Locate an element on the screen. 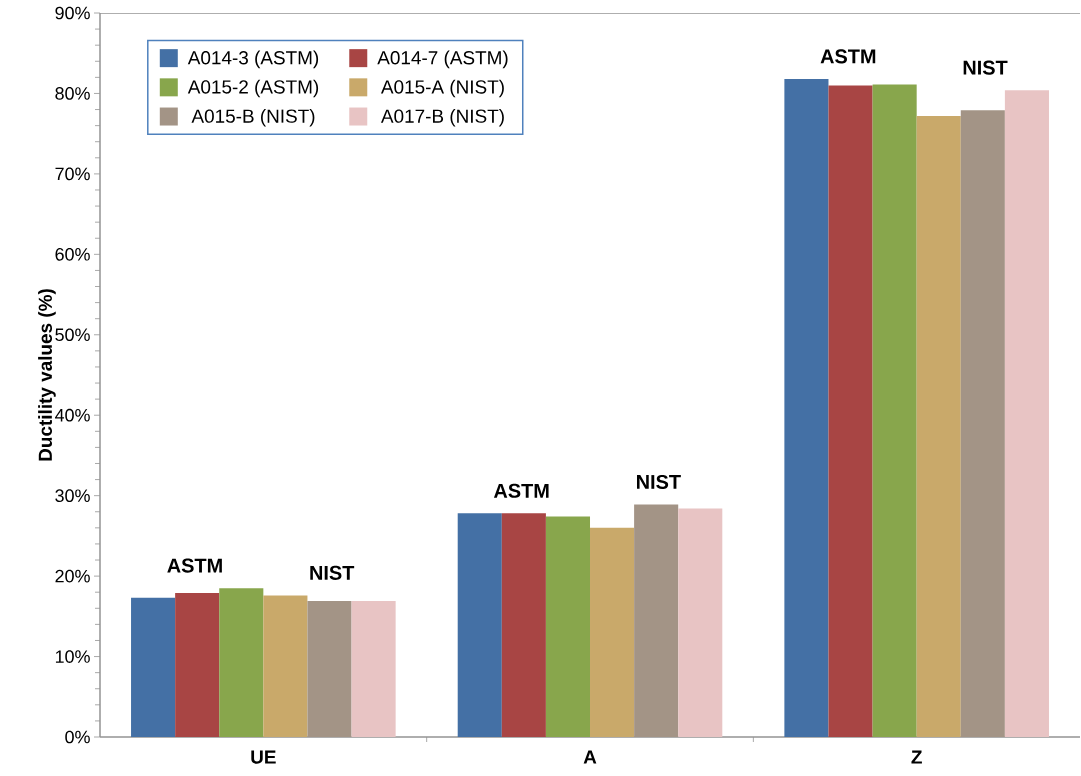  legend-label: A015-B (NIST) is located at coordinates (253, 117).